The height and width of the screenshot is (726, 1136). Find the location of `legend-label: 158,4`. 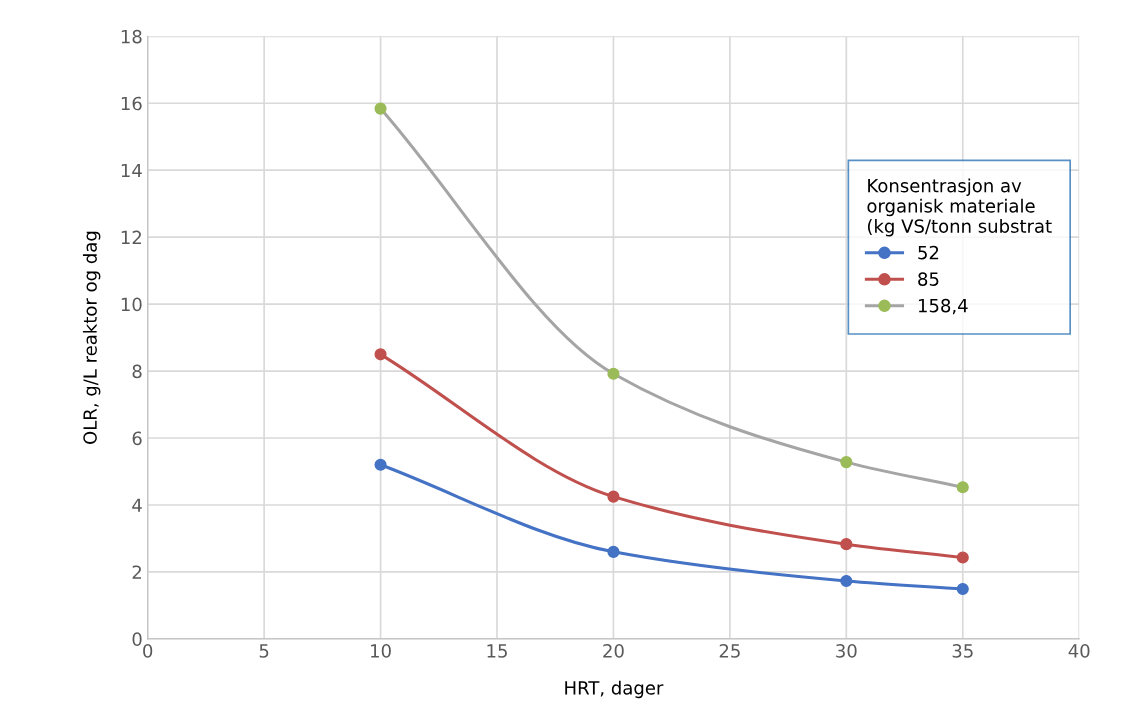

legend-label: 158,4 is located at coordinates (943, 306).